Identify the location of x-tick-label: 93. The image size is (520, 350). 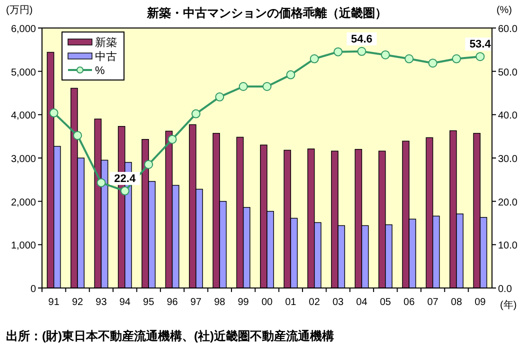
(102, 302).